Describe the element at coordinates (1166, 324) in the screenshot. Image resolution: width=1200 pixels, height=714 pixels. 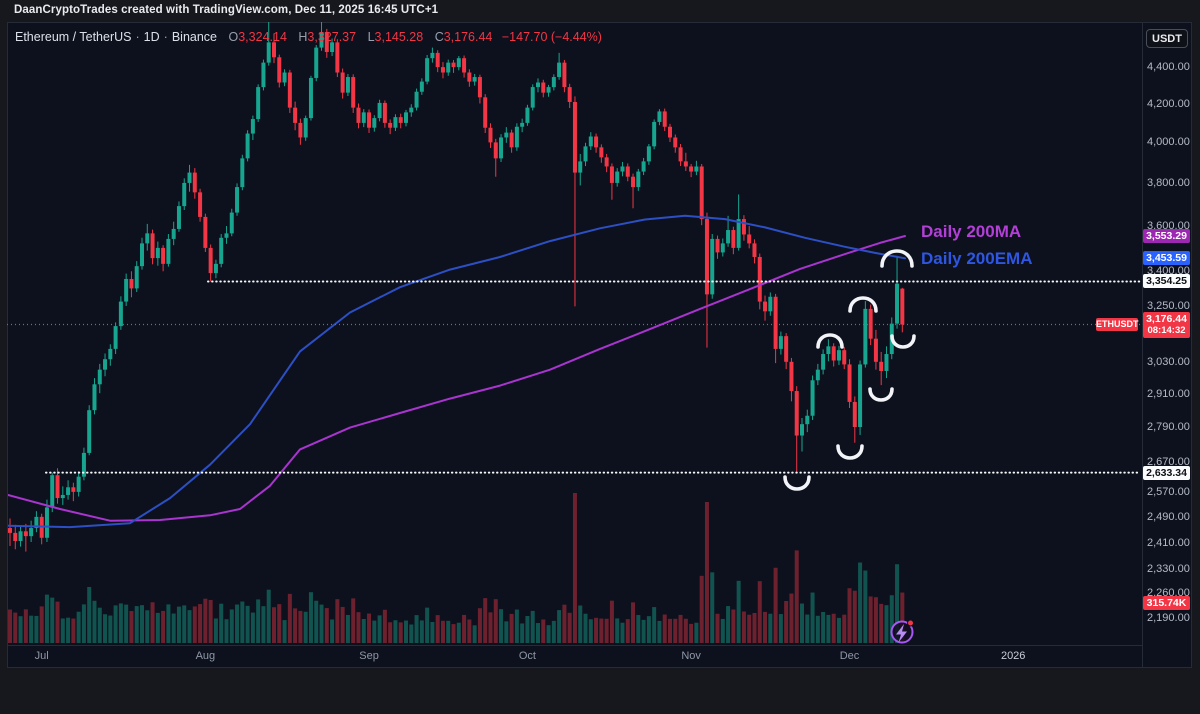
I see `last-price-badge: 3,176.44 08:14:32` at that location.